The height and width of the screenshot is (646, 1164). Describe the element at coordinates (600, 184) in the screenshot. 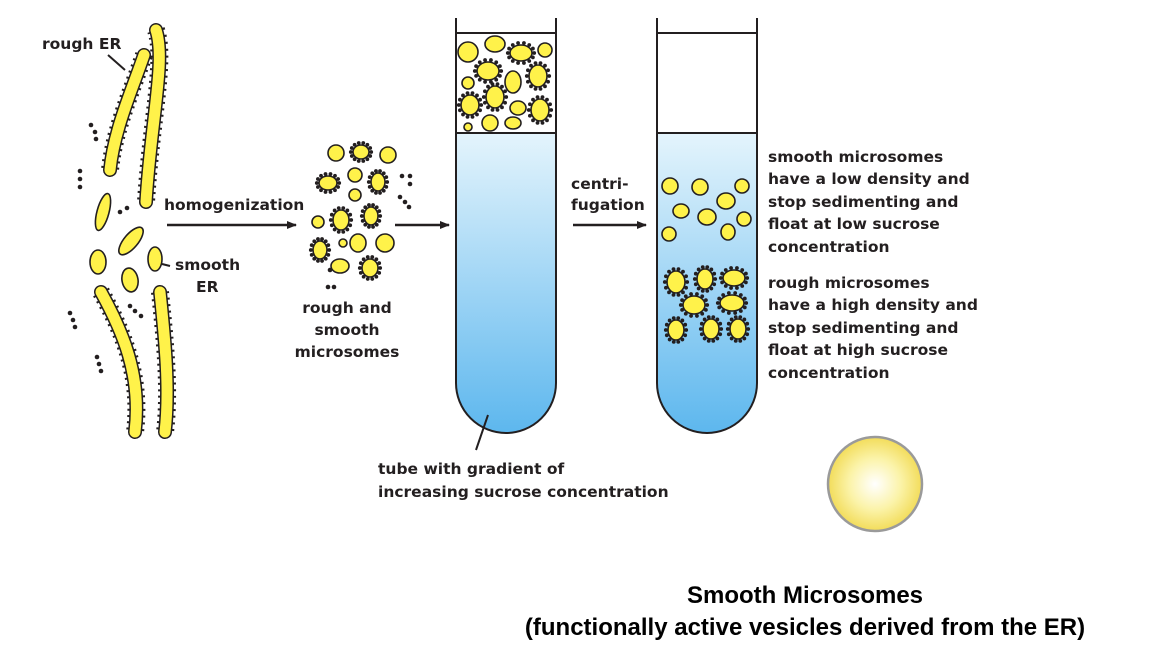

I see `centrifugation-label-line1: centri-` at that location.